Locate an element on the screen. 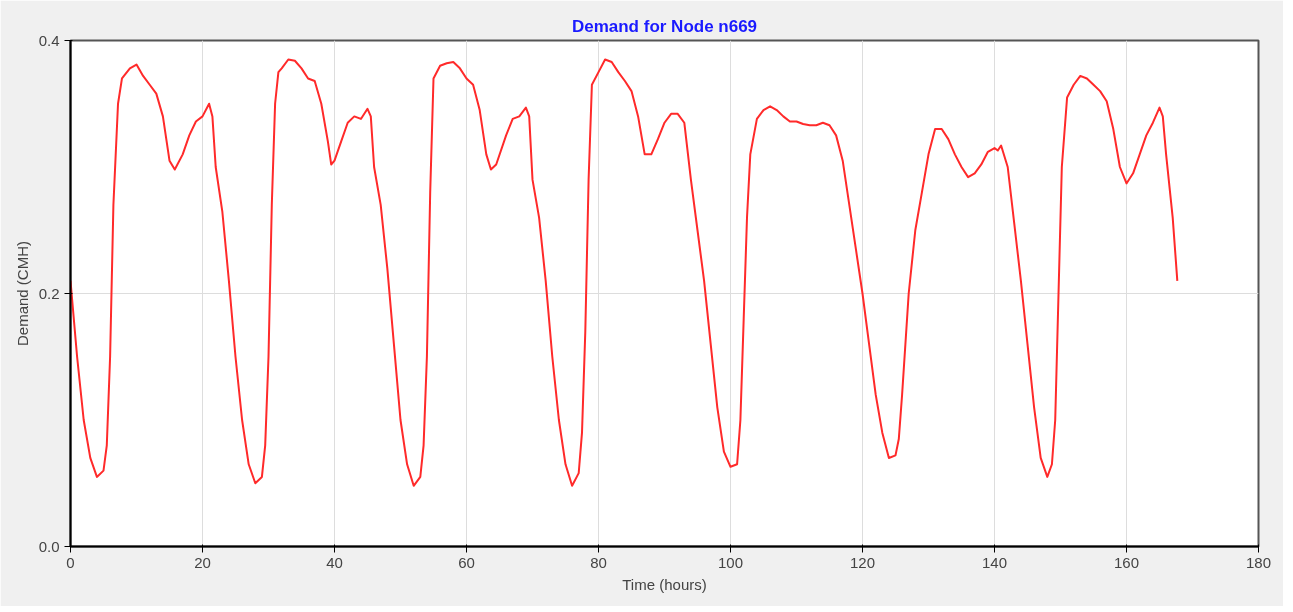  x-tick-label: 100 is located at coordinates (730, 562).